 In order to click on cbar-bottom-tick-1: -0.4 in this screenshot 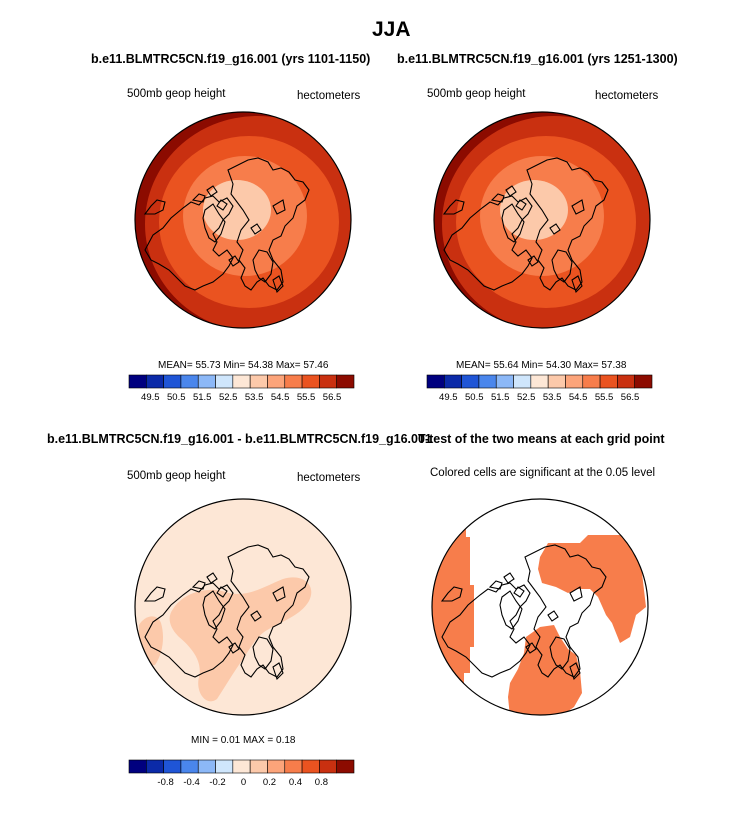, I will do `click(191, 782)`.